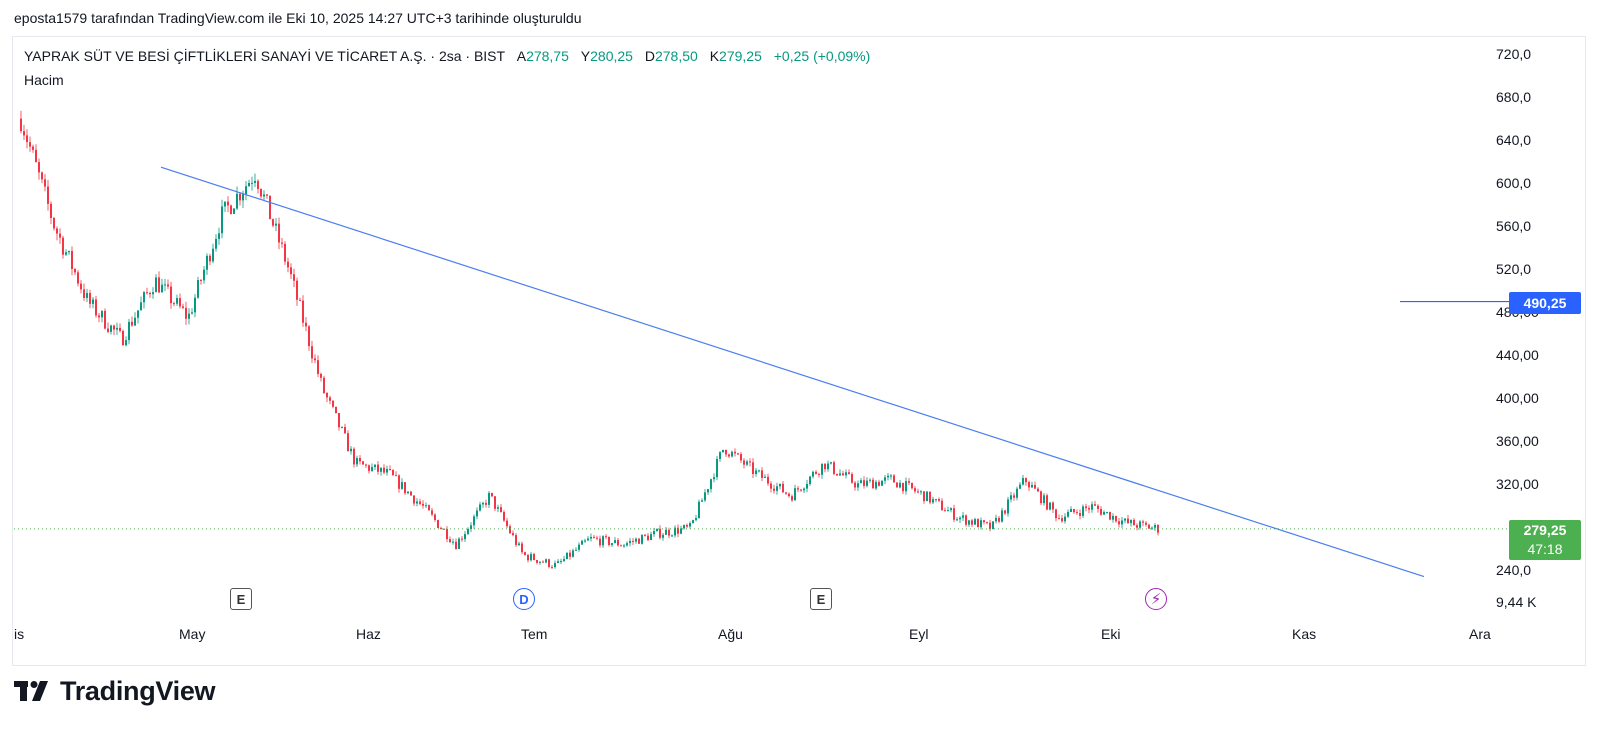 The height and width of the screenshot is (746, 1600). I want to click on price-tick: 720,0, so click(1514, 54).